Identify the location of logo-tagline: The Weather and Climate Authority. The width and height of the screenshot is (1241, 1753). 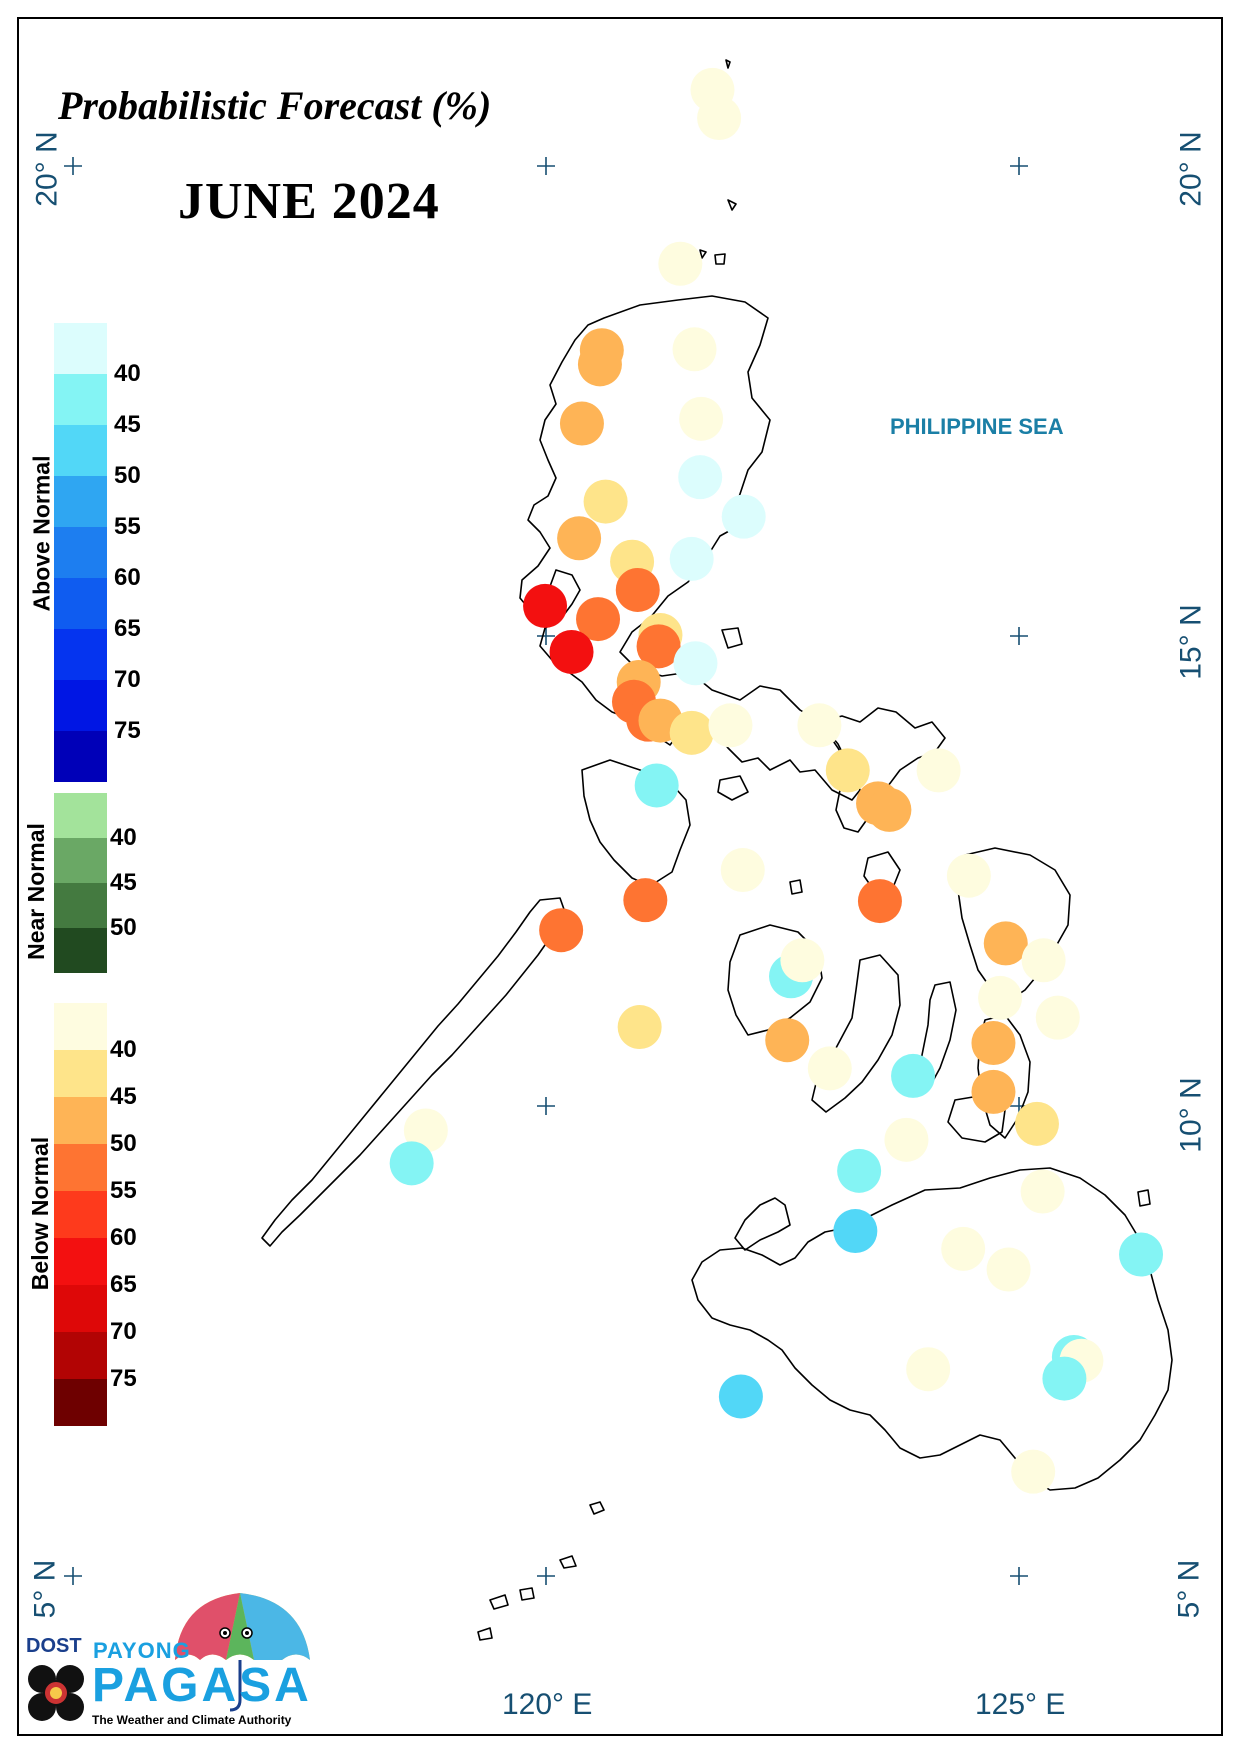
(192, 1720).